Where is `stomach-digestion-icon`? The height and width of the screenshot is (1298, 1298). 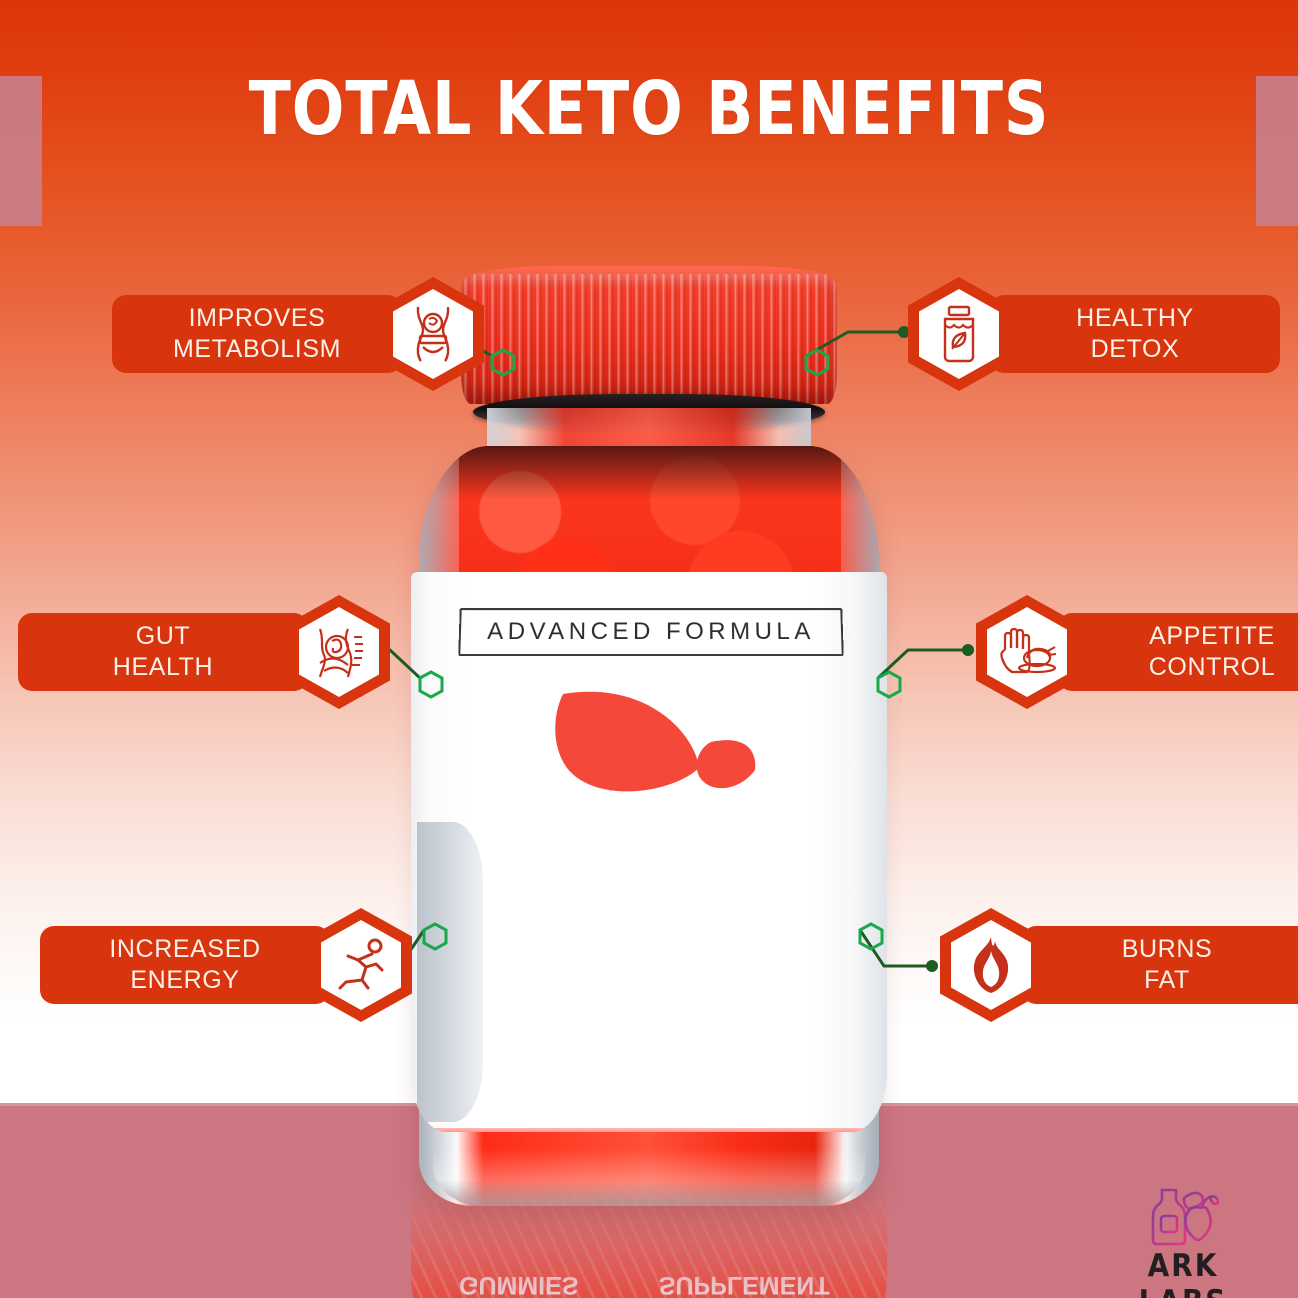
stomach-digestion-icon is located at coordinates (340, 653).